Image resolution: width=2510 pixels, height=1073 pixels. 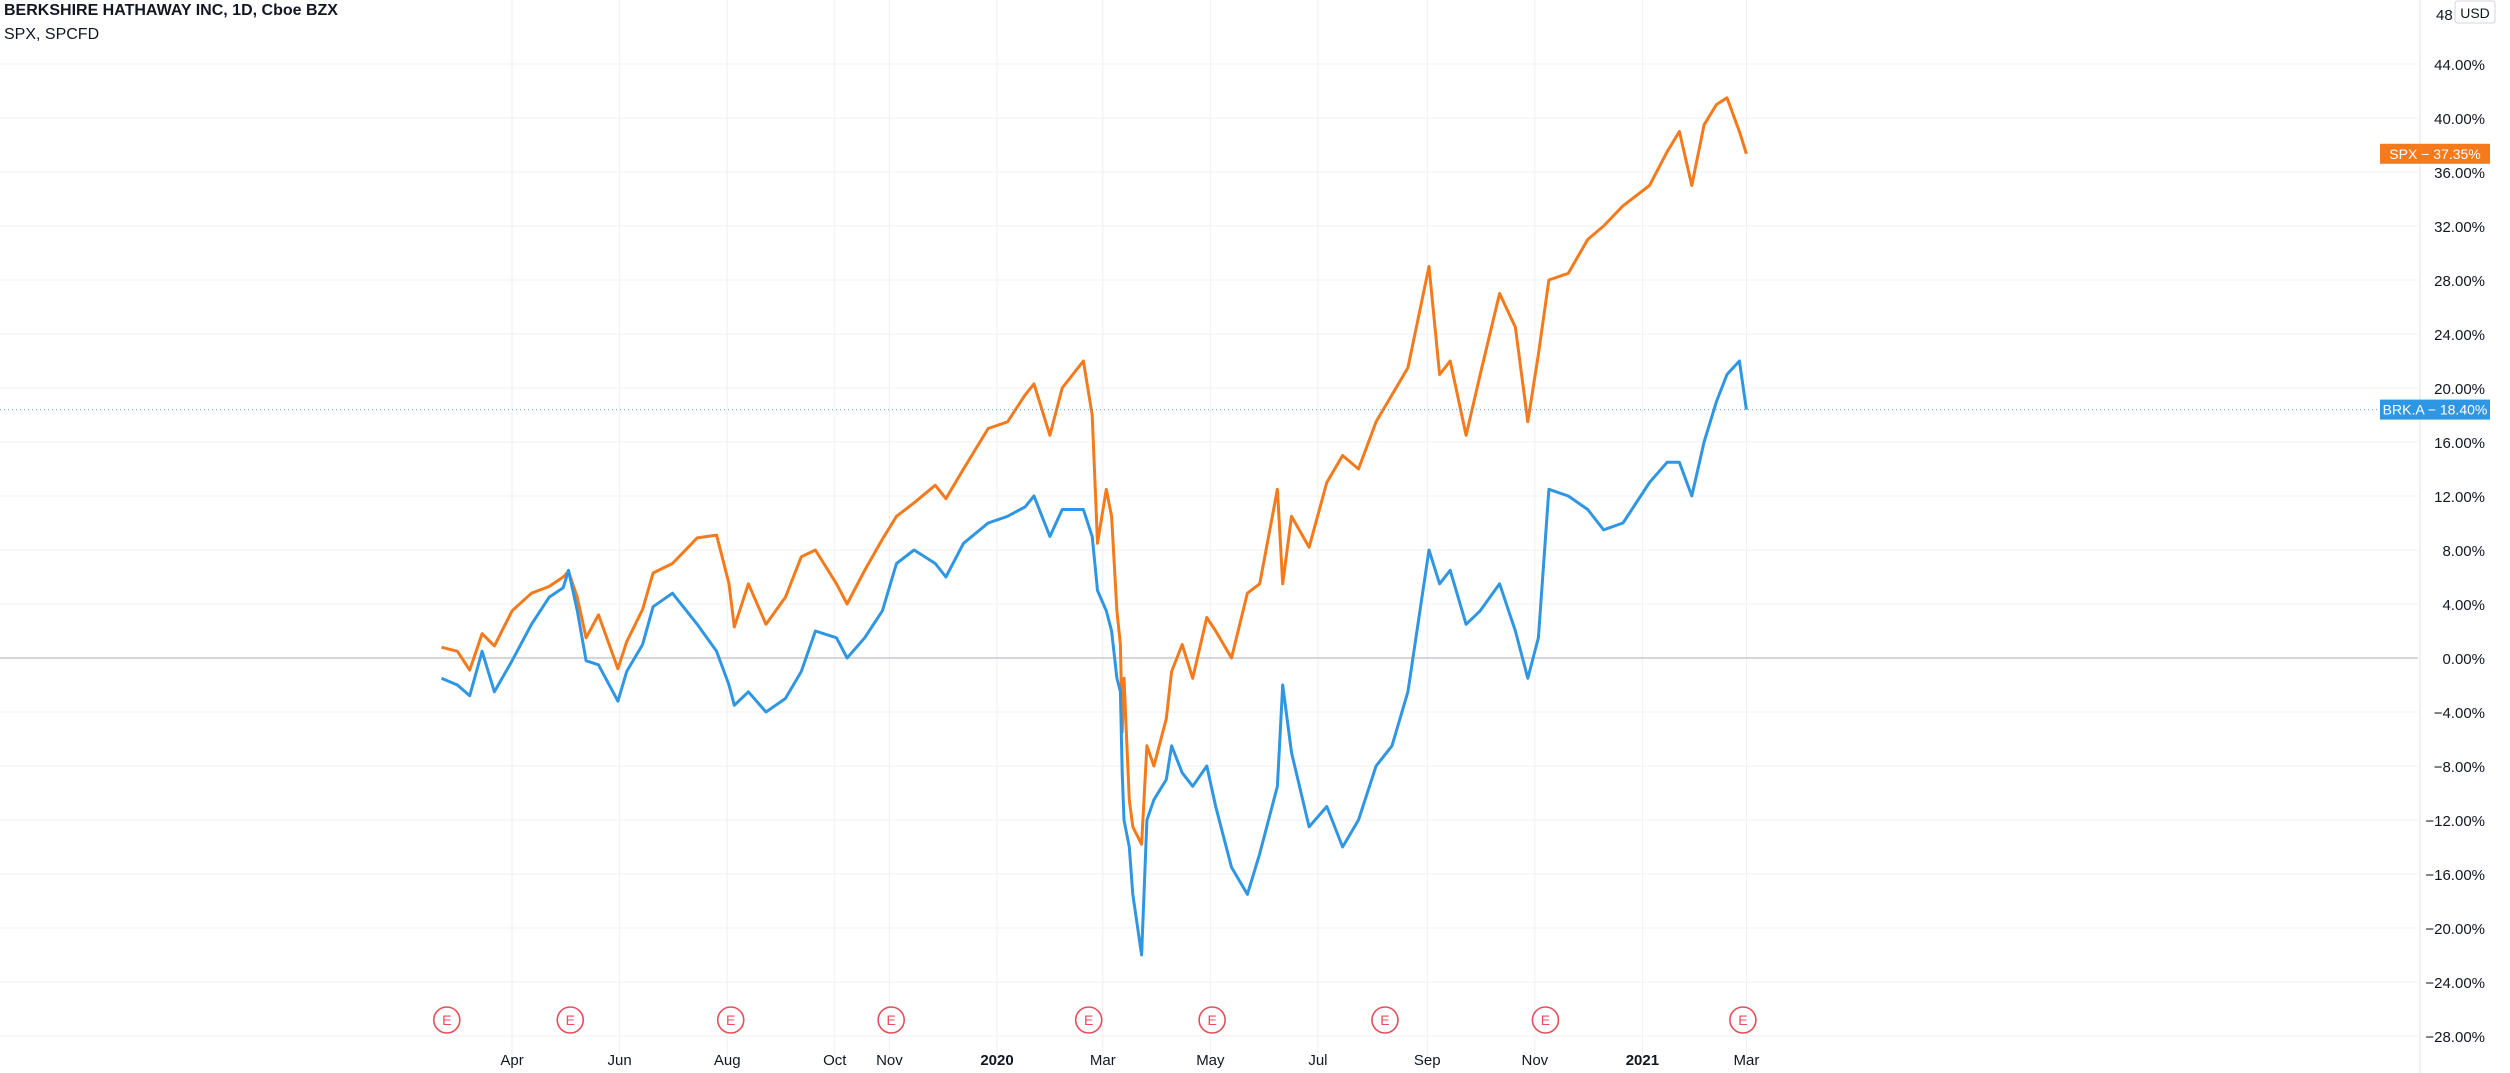 What do you see at coordinates (2459, 173) in the screenshot?
I see `y-tick-label: 36.00%` at bounding box center [2459, 173].